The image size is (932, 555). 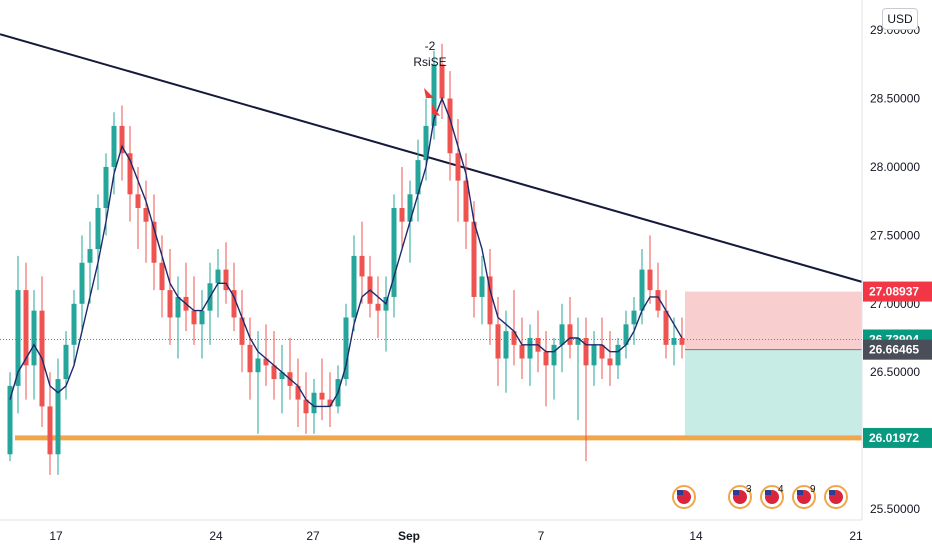 What do you see at coordinates (749, 489) in the screenshot?
I see `event-count-label: 3` at bounding box center [749, 489].